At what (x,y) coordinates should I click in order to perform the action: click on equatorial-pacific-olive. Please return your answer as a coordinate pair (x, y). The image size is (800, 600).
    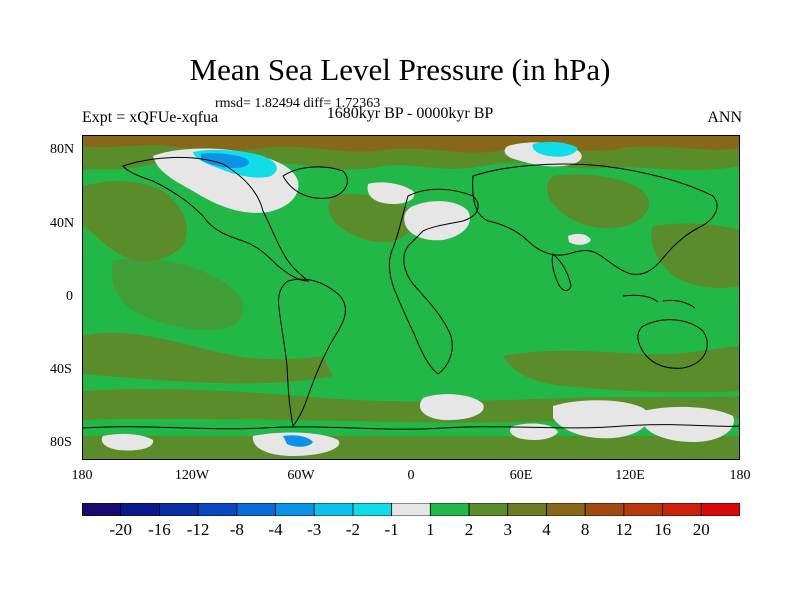
    Looking at the image, I should click on (177, 294).